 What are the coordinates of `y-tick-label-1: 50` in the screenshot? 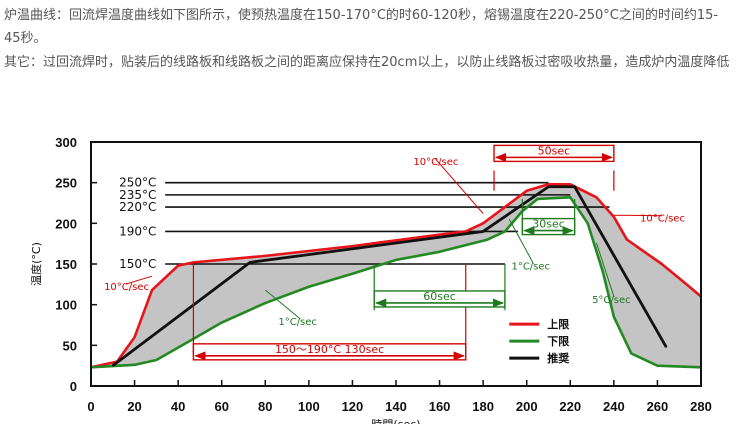 It's located at (70, 345).